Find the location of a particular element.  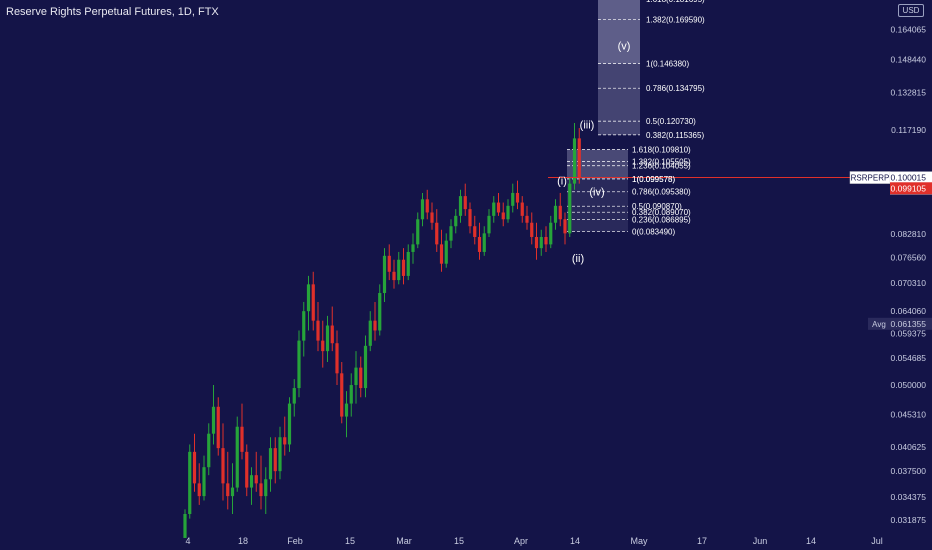

prev-price-text: 0.099105 is located at coordinates (909, 188).